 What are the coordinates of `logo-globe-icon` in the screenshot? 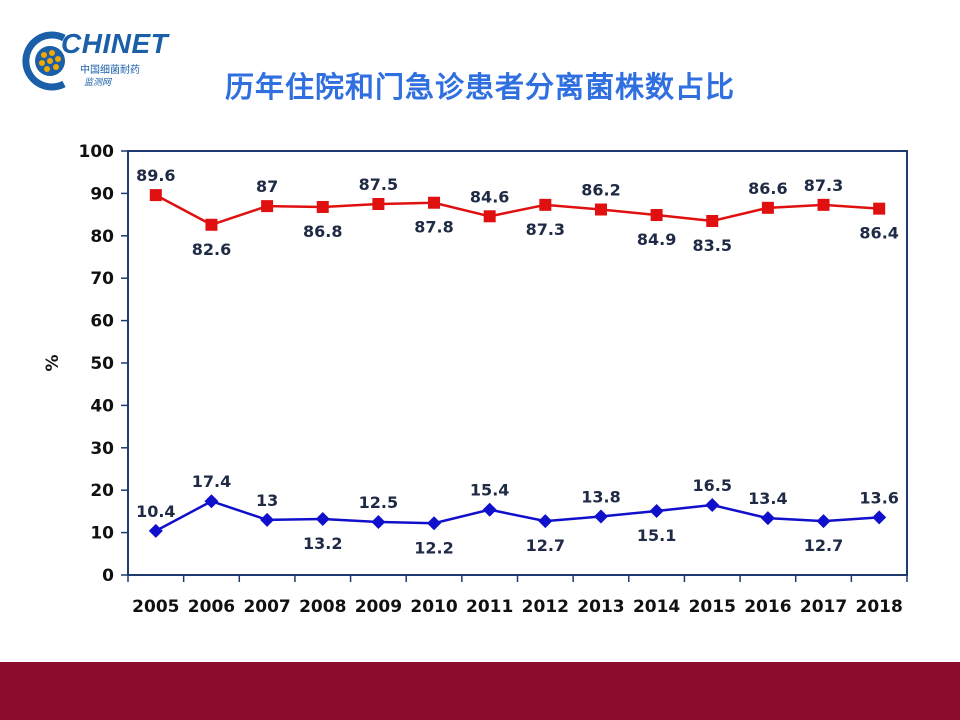 It's located at (44, 61).